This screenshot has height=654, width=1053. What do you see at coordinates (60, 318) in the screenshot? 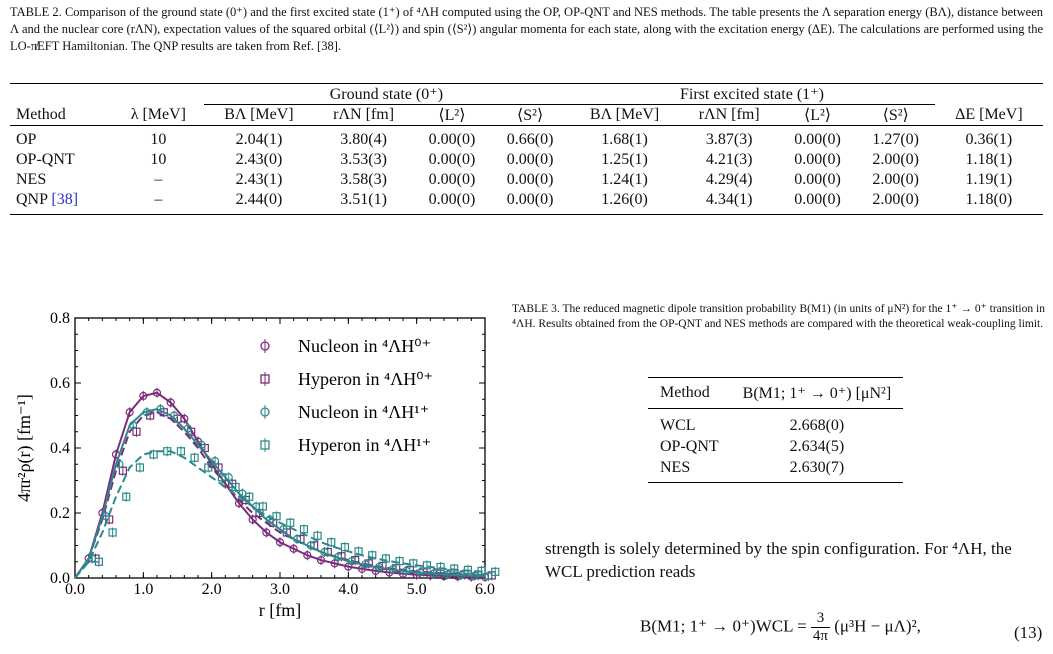
I see `y-tick-label: 0.8` at bounding box center [60, 318].